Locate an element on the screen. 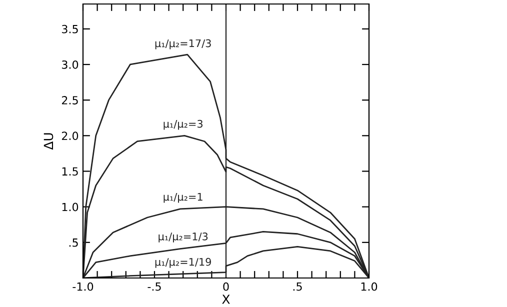  x-tick-label: .5 is located at coordinates (297, 286).